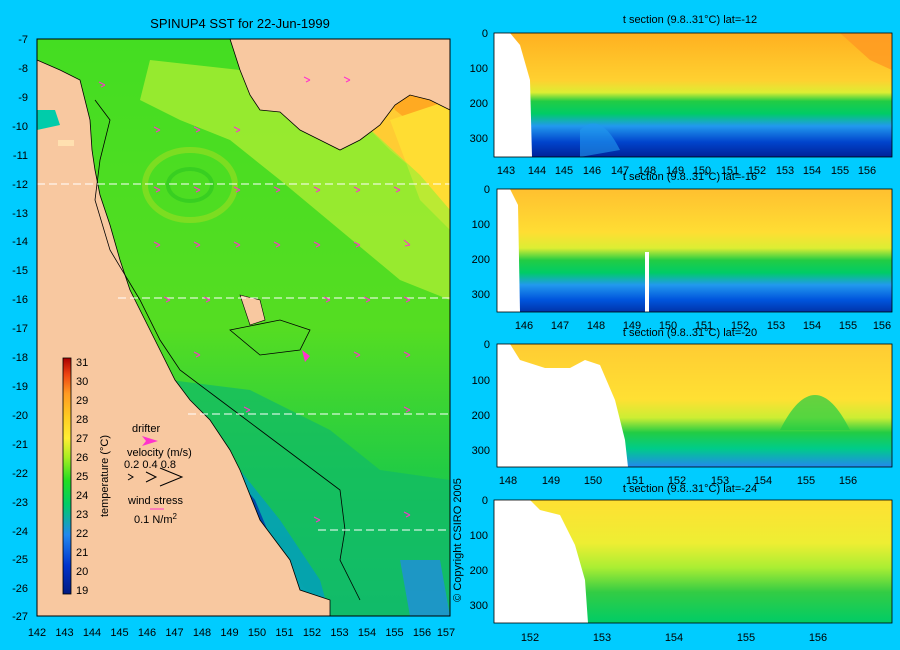  I want to click on legend-wind-label: wind stress, so click(155, 501).